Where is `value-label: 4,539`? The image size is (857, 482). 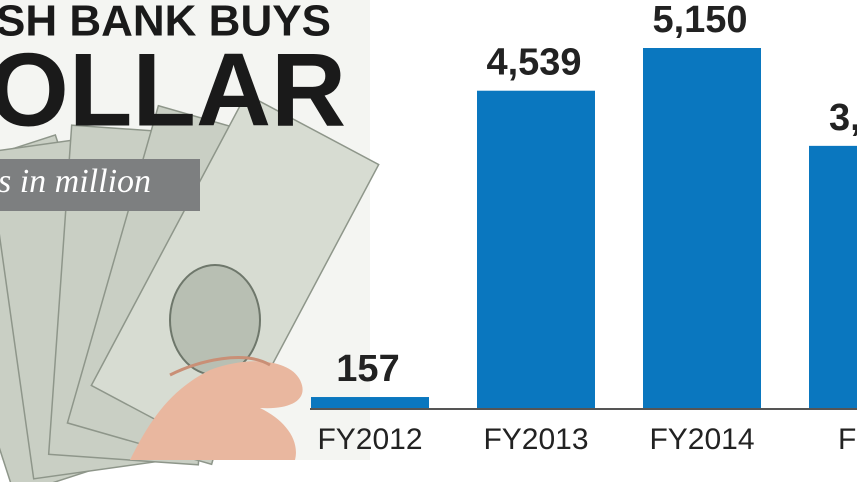
value-label: 4,539 is located at coordinates (533, 63).